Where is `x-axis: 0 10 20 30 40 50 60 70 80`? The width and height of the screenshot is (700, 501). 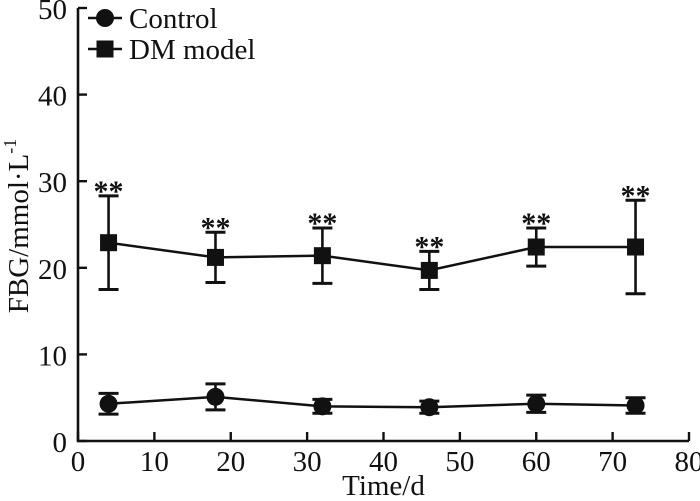
x-axis: 0 10 20 30 40 50 60 70 80 is located at coordinates (385, 455).